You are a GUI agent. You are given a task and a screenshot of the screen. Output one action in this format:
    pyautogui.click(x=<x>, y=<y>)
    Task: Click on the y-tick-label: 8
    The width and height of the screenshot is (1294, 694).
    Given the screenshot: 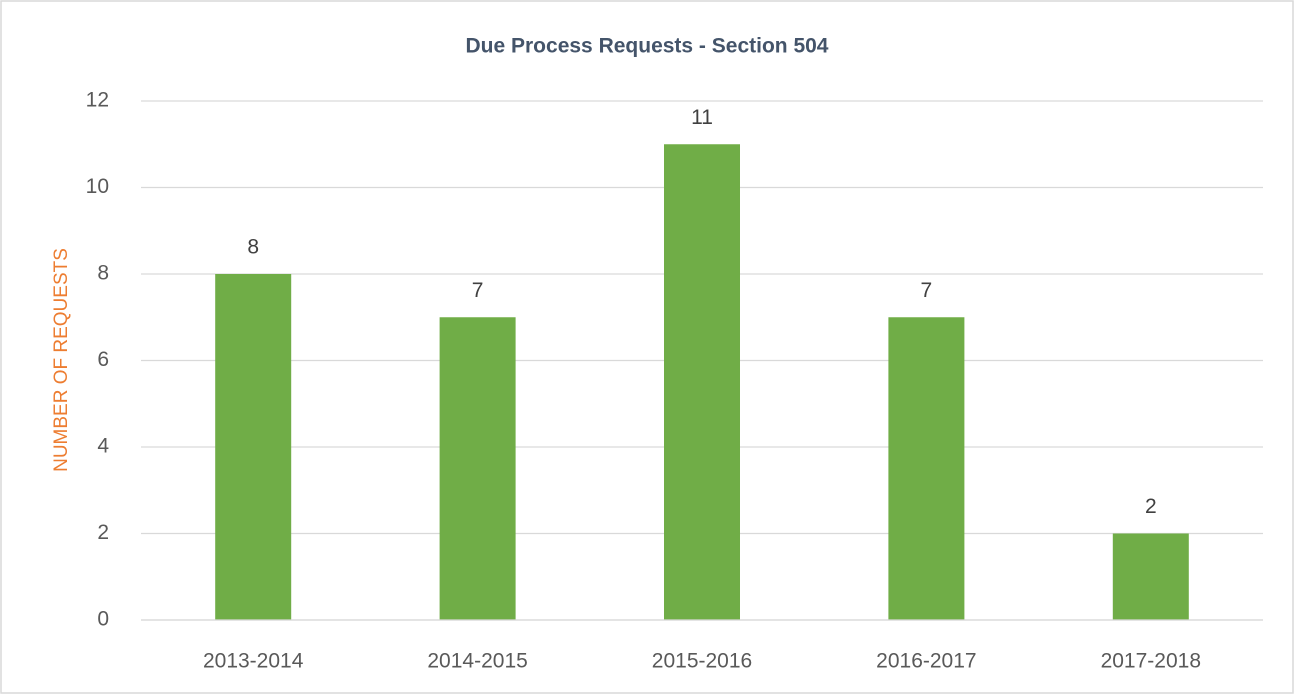 What is the action you would take?
    pyautogui.click(x=103, y=273)
    